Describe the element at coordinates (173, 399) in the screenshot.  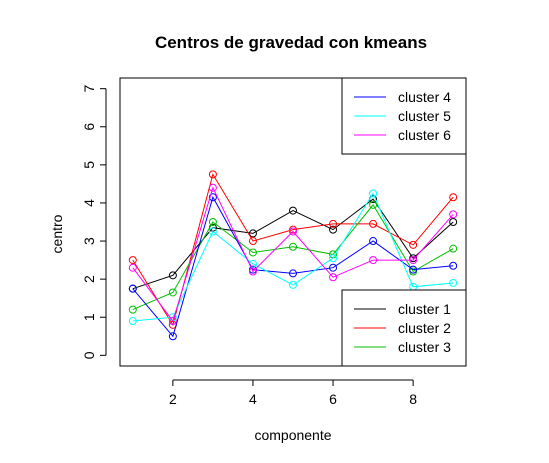
I see `x-tick-label-0: 2` at that location.